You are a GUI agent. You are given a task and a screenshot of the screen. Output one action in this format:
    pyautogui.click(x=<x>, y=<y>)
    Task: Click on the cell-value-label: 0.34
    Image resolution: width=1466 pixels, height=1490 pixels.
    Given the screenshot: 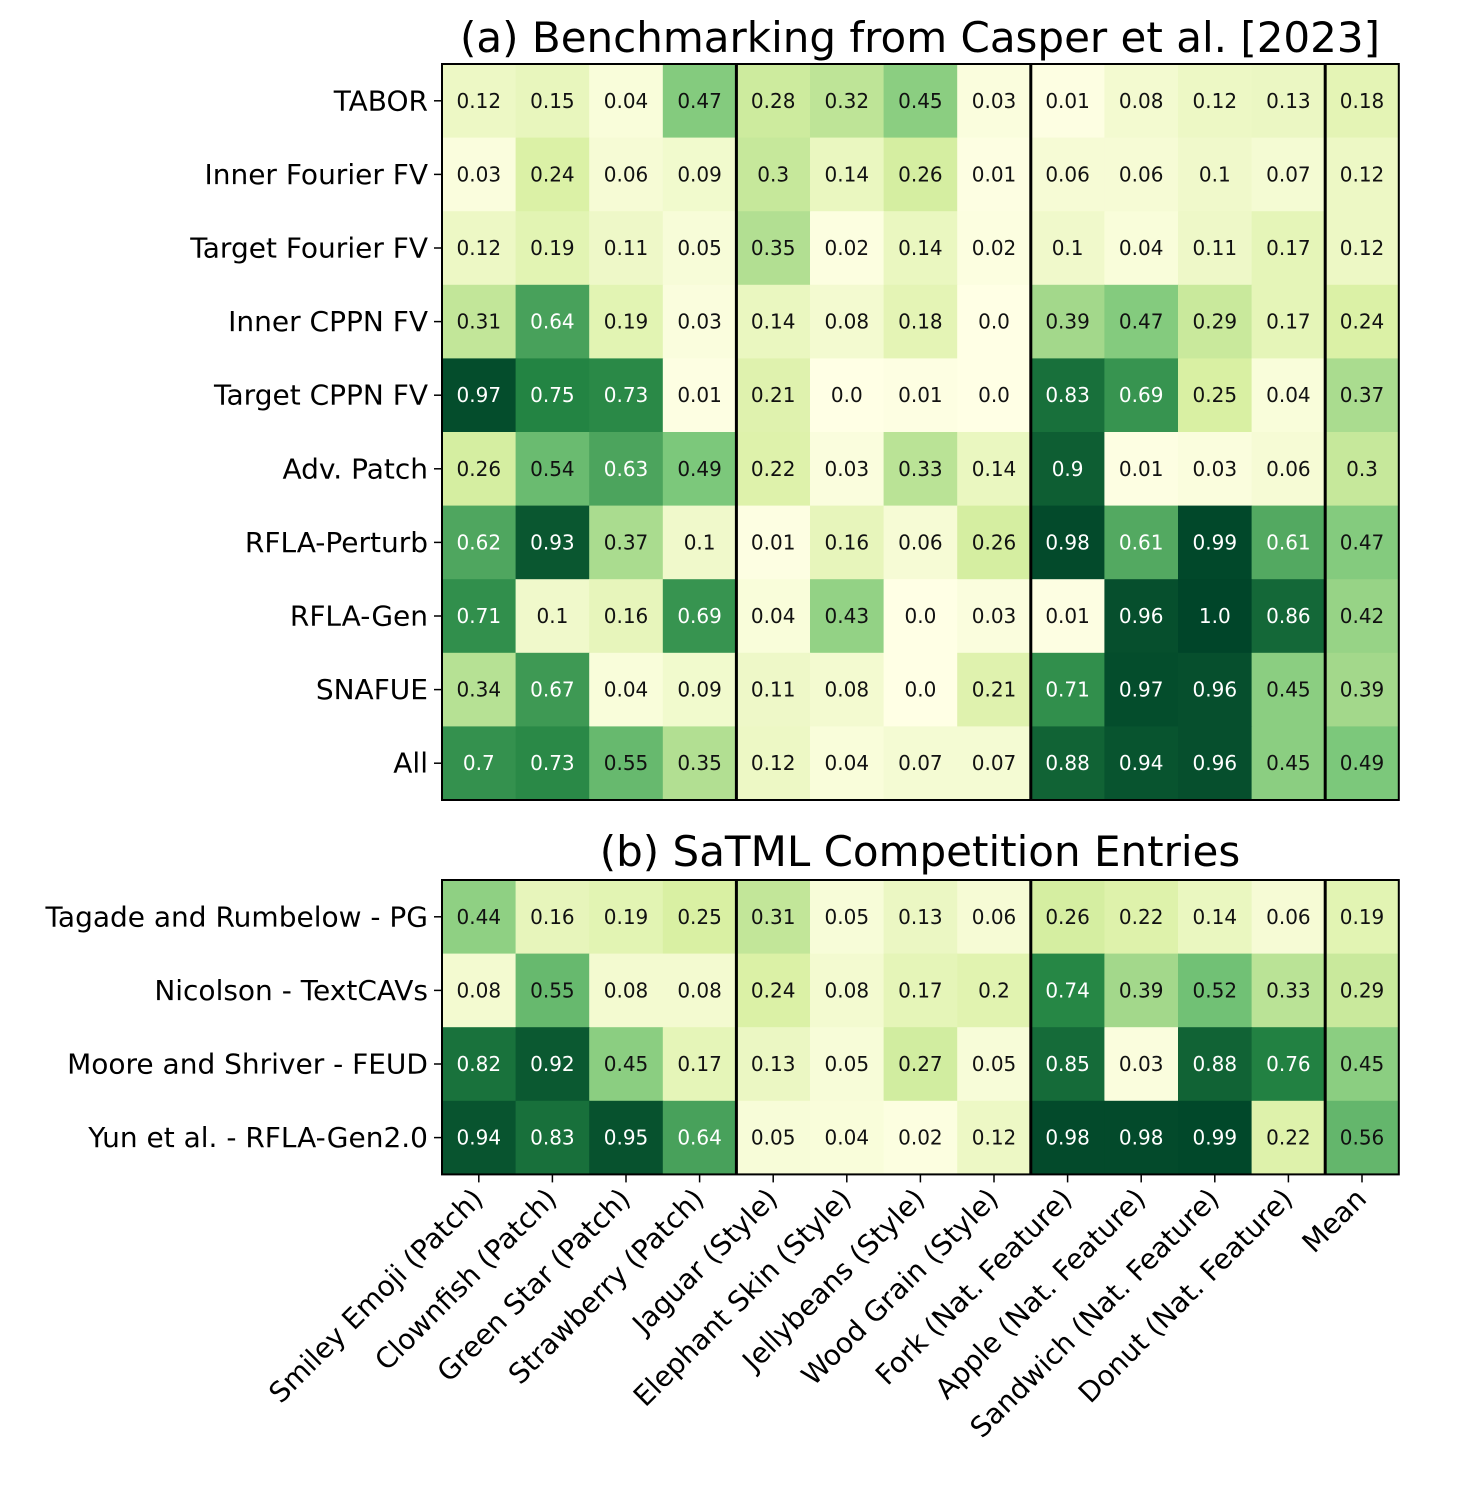 What is the action you would take?
    pyautogui.click(x=479, y=690)
    